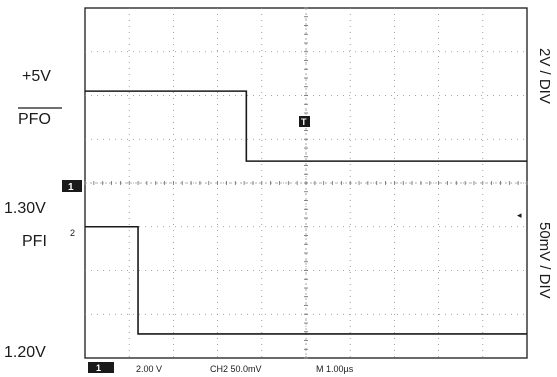  Describe the element at coordinates (25, 352) in the screenshot. I see `label-1-20v: 1.20V` at that location.